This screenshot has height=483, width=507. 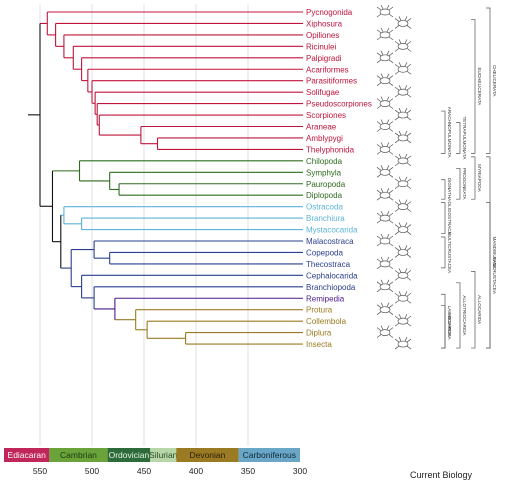 I want to click on taxon-label: Amblypygi, so click(x=324, y=138).